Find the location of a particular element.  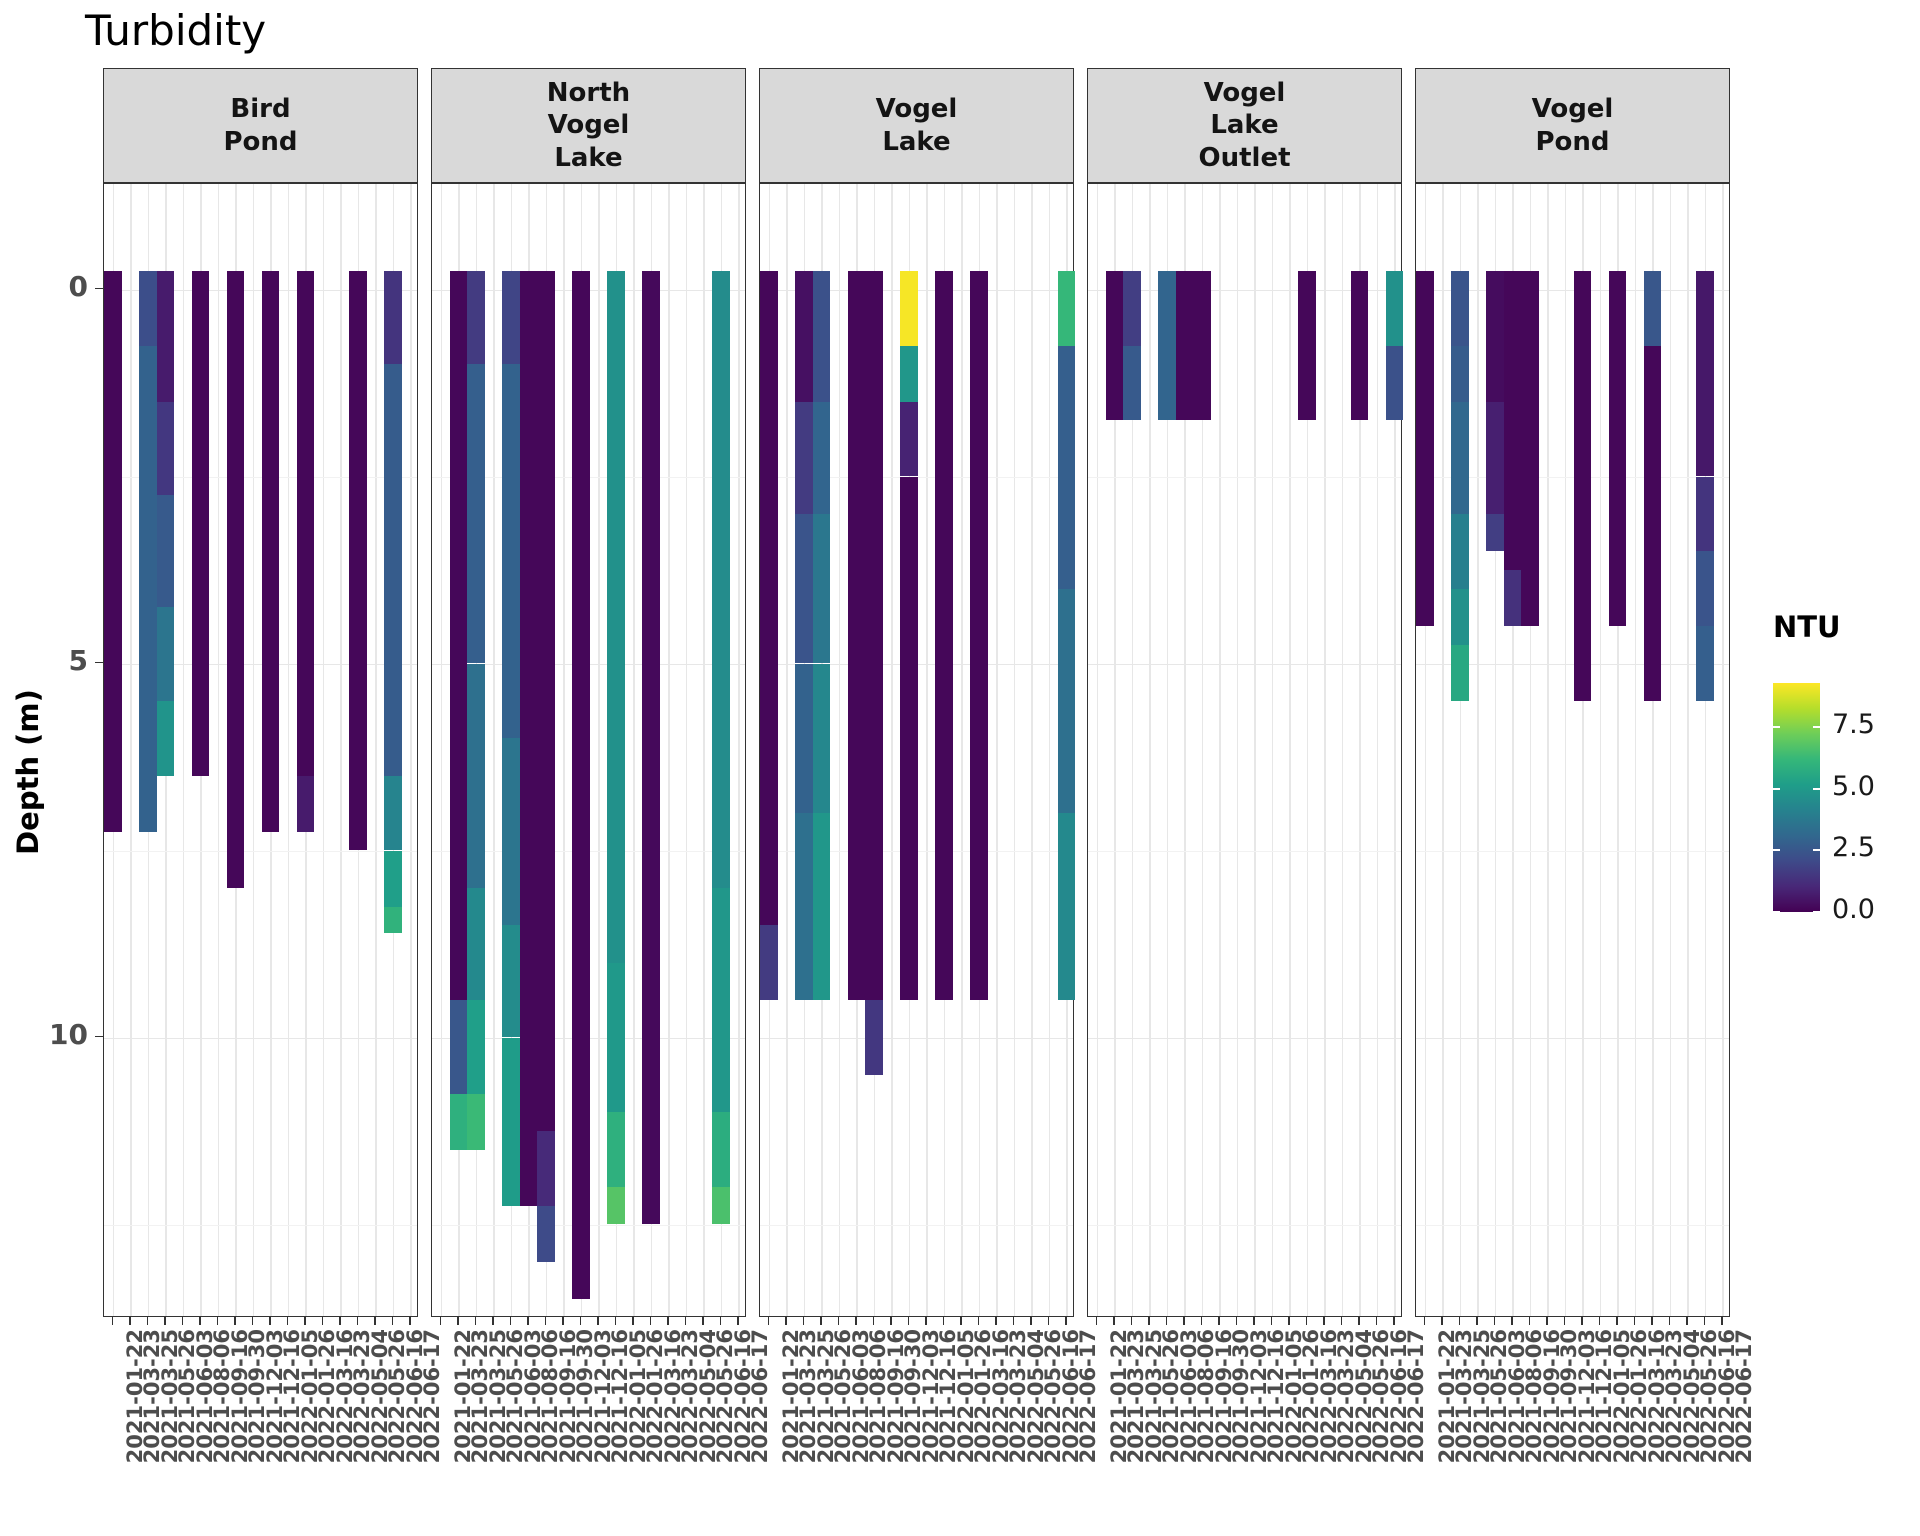

y-axis-title: Depth (m) is located at coordinates (28, 772).